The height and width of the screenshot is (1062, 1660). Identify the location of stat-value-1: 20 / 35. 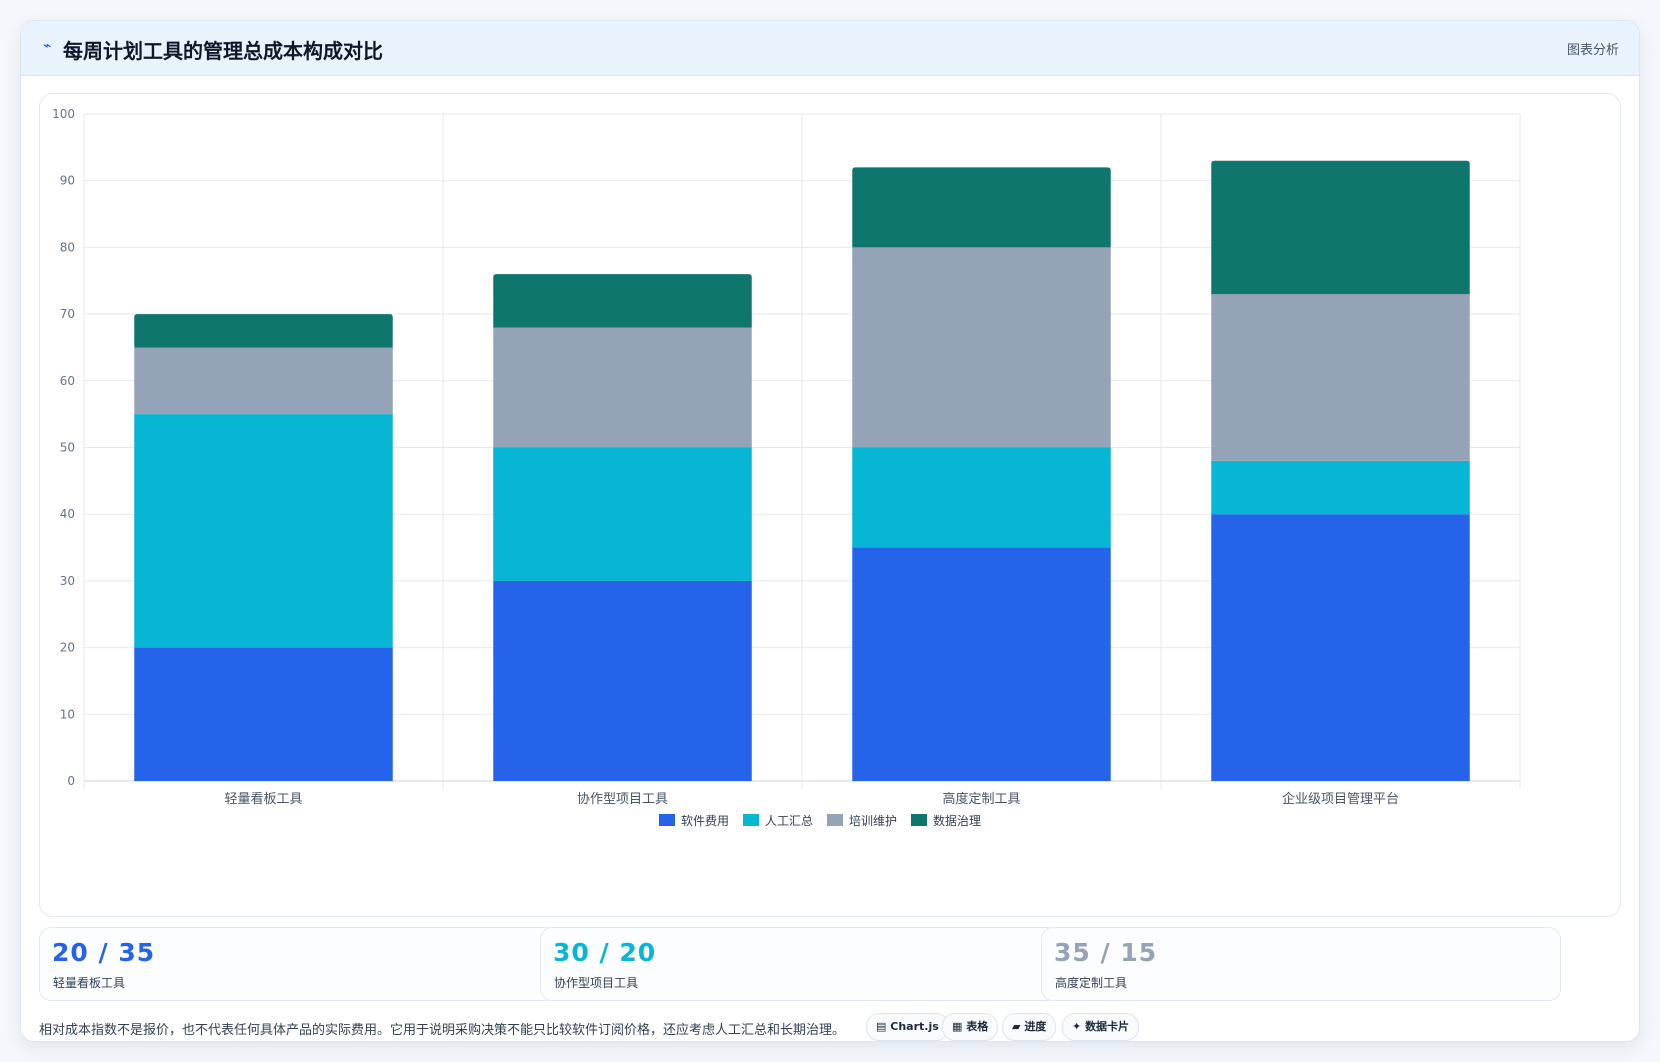
(104, 952).